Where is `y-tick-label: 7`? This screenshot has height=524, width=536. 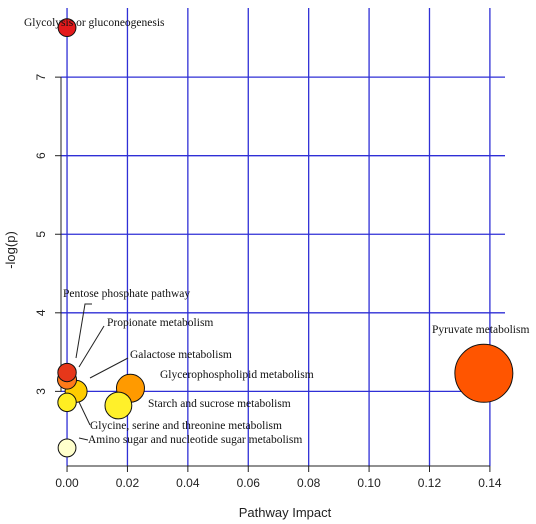 y-tick-label: 7 is located at coordinates (41, 76).